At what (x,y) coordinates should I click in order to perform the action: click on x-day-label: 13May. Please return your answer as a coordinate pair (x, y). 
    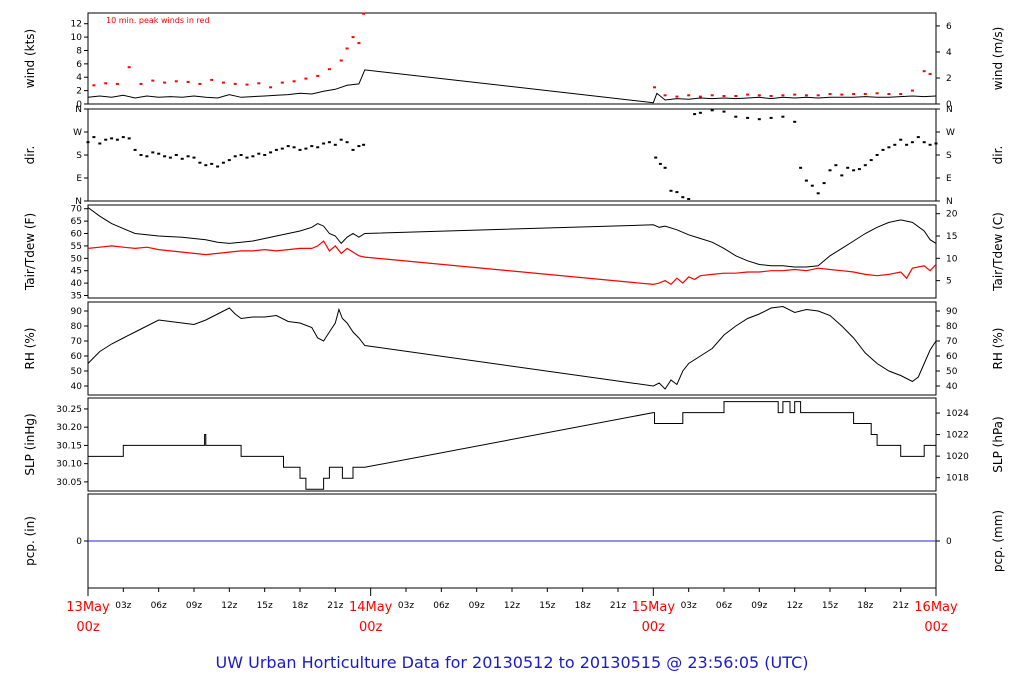
    Looking at the image, I should click on (88, 607).